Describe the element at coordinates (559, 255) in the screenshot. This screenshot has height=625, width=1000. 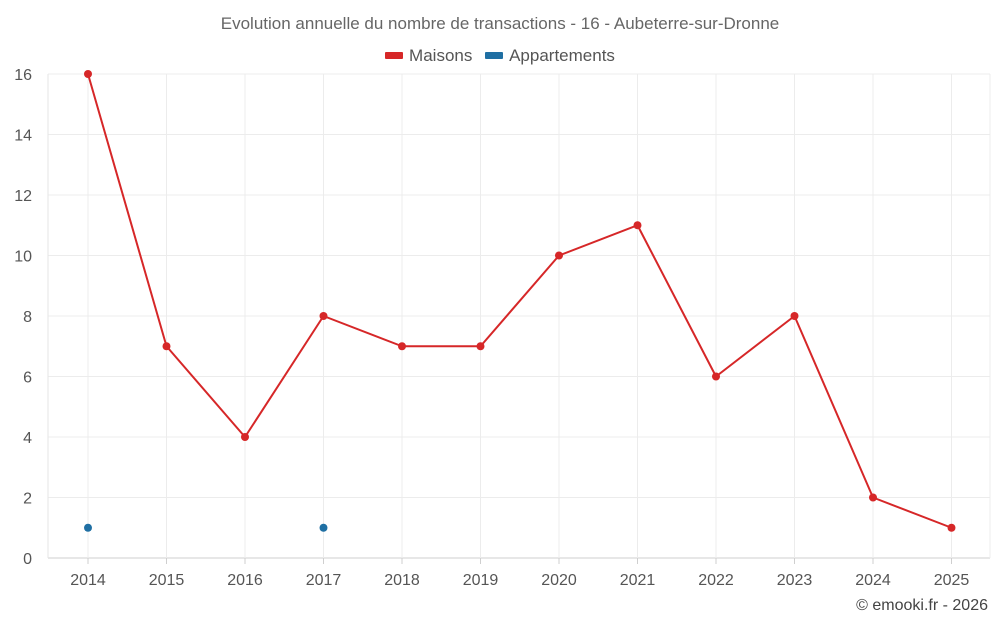
I see `data-point-maisons-2020` at that location.